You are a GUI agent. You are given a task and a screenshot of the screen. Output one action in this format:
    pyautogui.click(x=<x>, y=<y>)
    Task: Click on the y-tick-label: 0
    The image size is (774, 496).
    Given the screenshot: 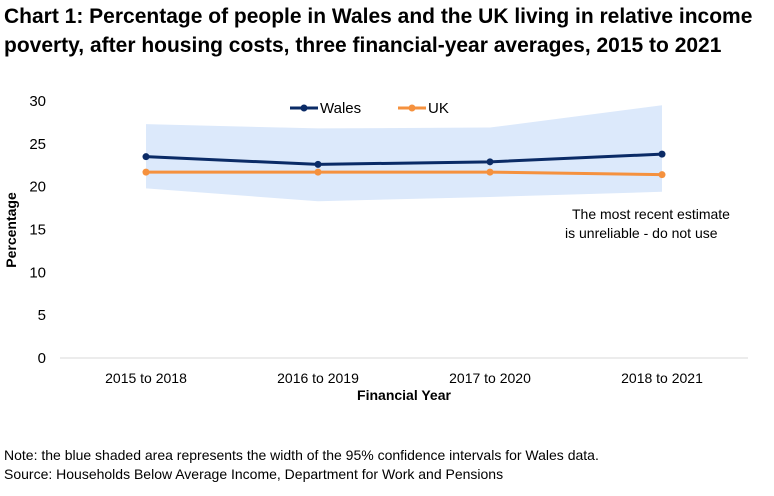 What is the action you would take?
    pyautogui.click(x=42, y=358)
    